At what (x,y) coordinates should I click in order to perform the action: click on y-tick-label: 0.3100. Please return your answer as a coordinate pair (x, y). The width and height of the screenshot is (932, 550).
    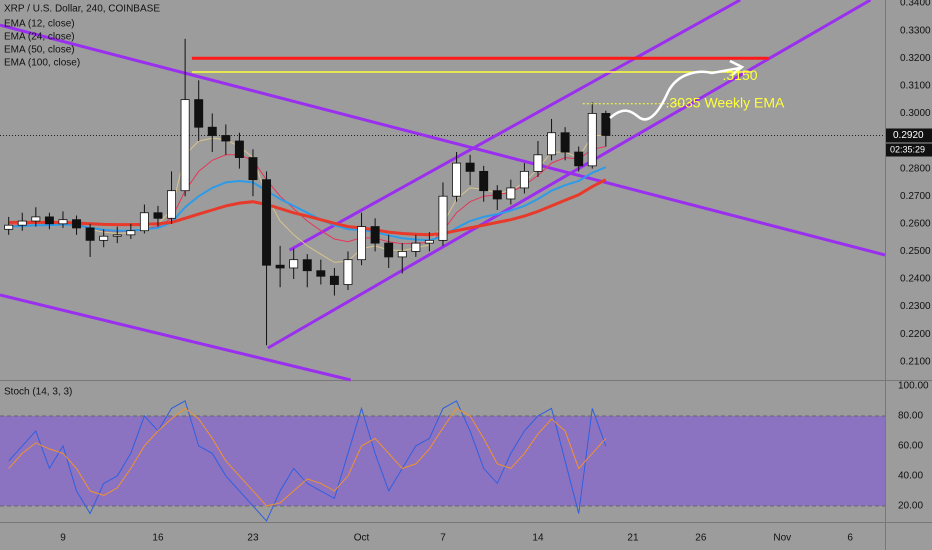
    Looking at the image, I should click on (915, 85).